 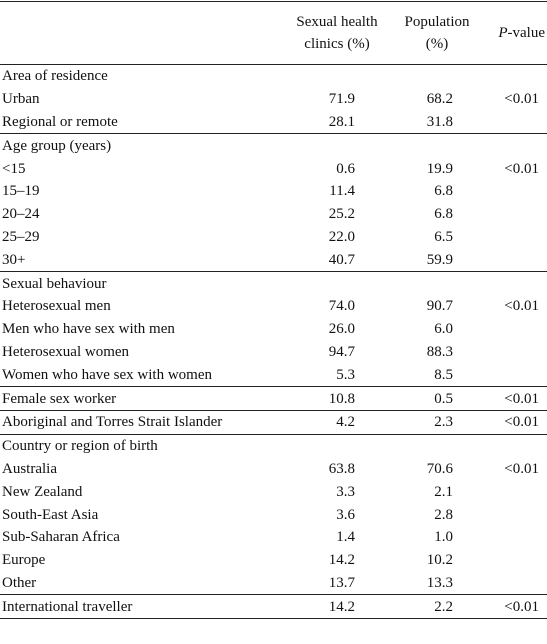 I want to click on table-cell: 13.3, so click(x=439, y=582).